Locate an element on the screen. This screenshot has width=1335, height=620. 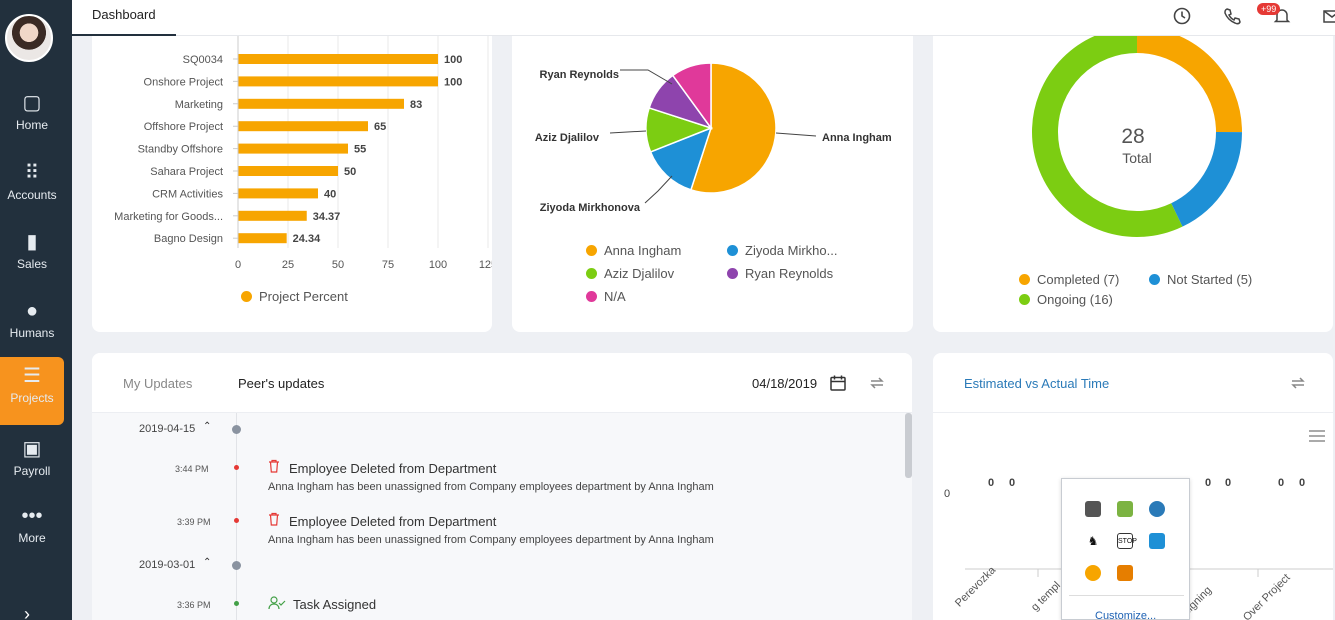
tray-app-icon: STOP is located at coordinates (1127, 541).